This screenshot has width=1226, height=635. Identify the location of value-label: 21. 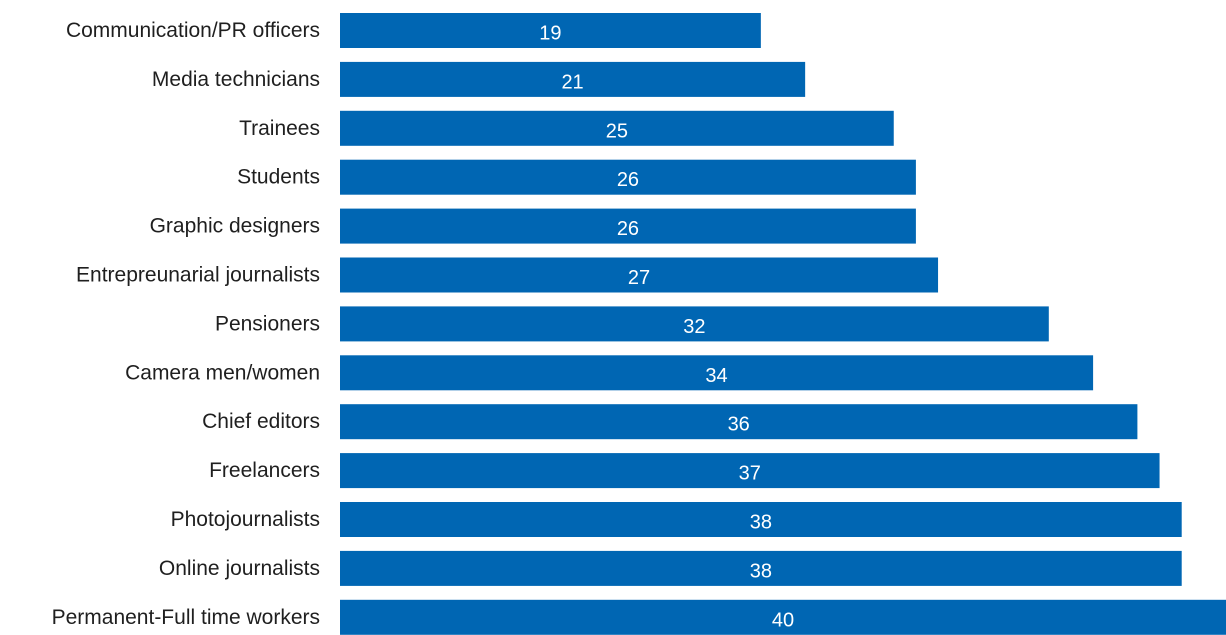
(572, 82).